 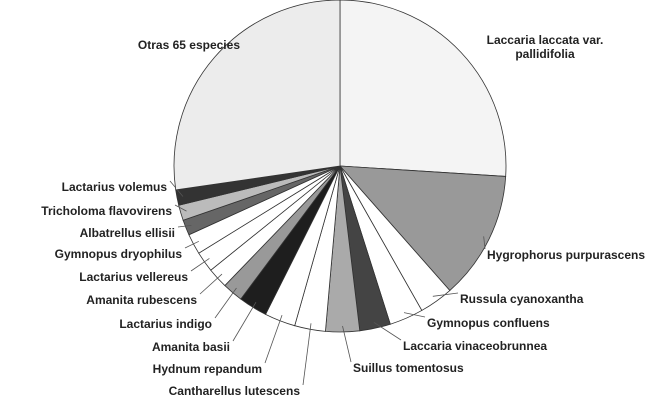 I want to click on slice-label: Laccaria vinaceobrunnea, so click(x=475, y=346).